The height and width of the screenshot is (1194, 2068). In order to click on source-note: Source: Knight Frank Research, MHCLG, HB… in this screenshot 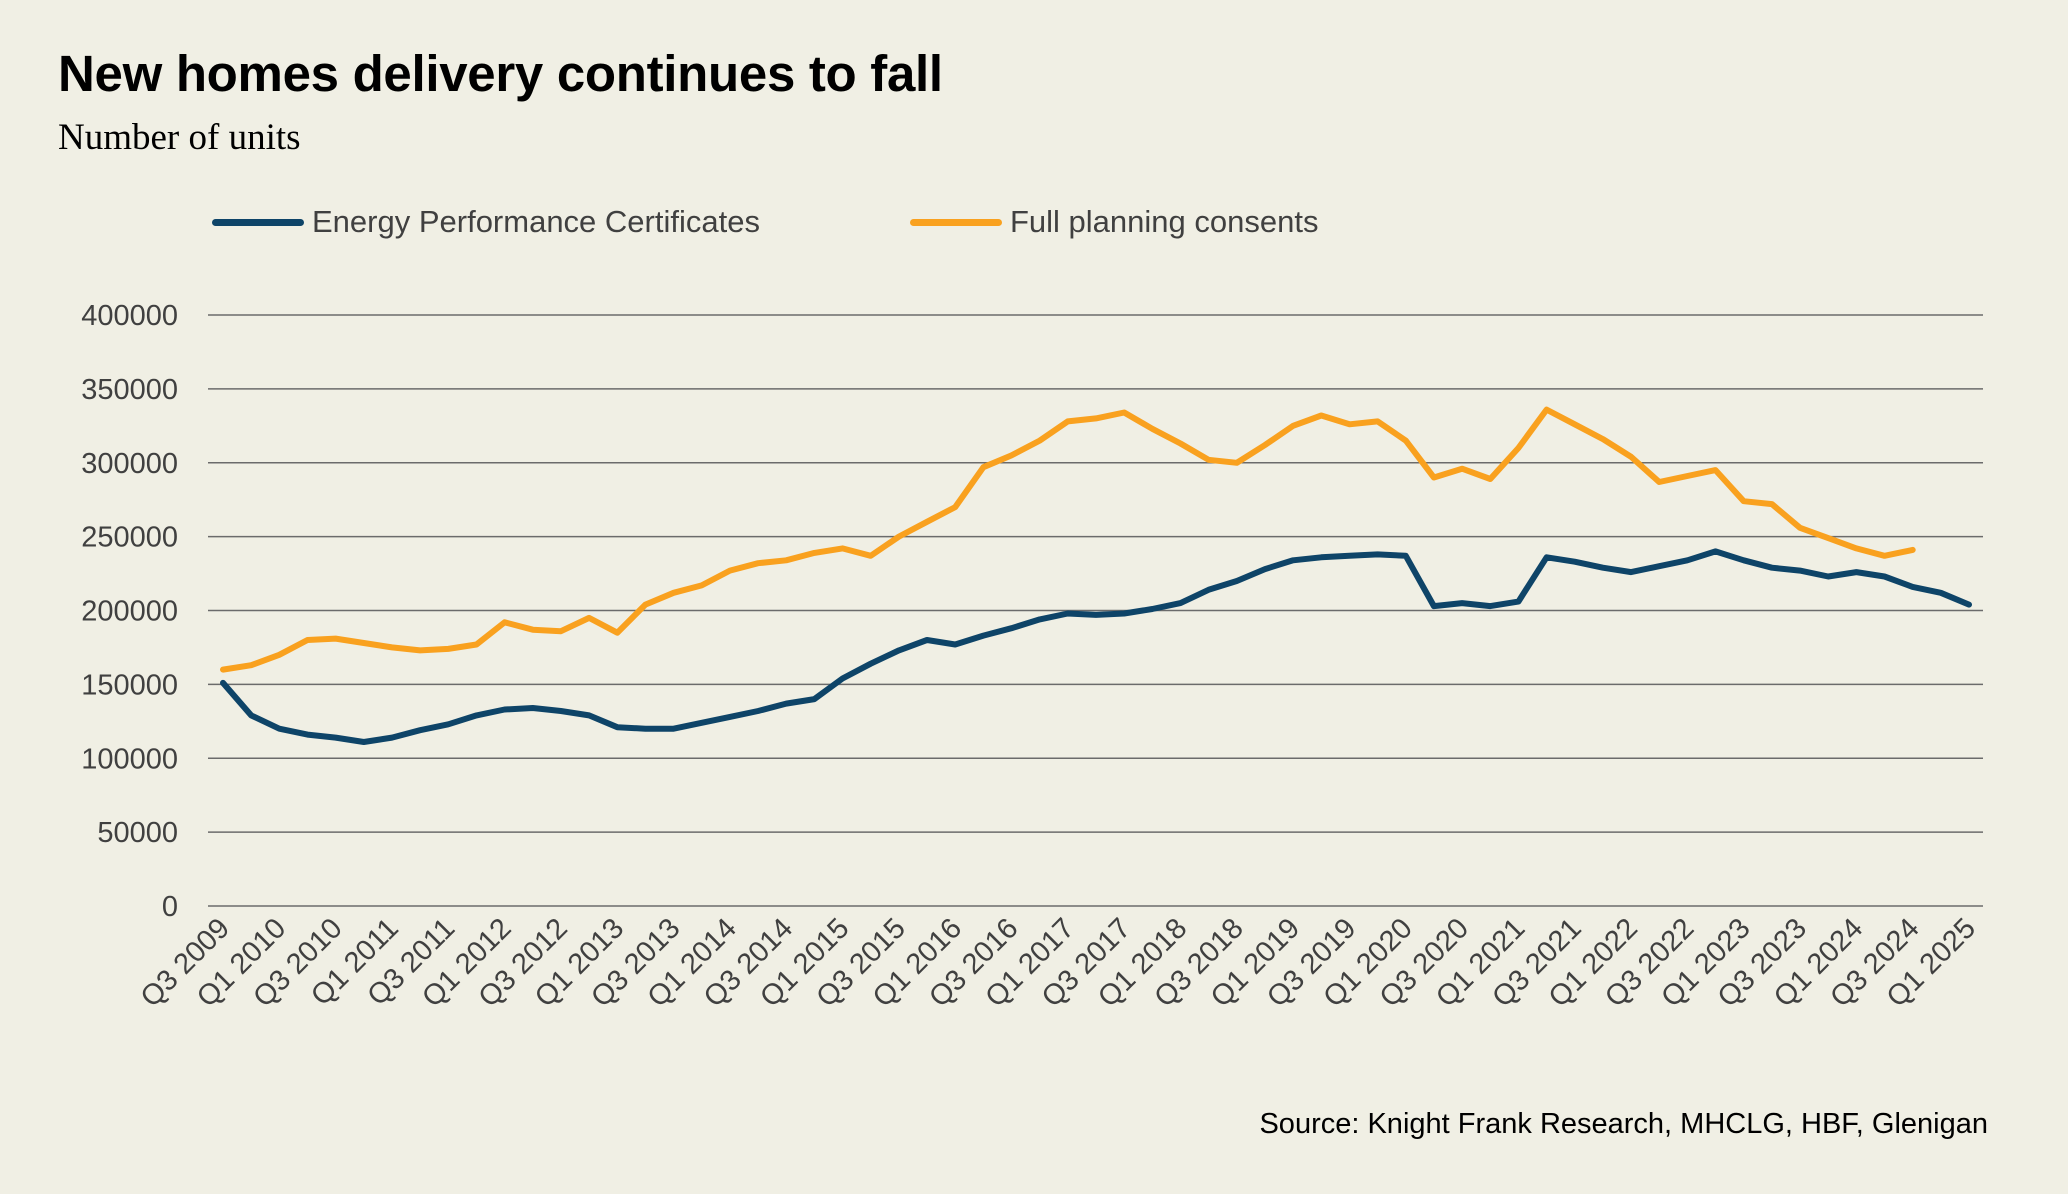, I will do `click(1623, 1124)`.